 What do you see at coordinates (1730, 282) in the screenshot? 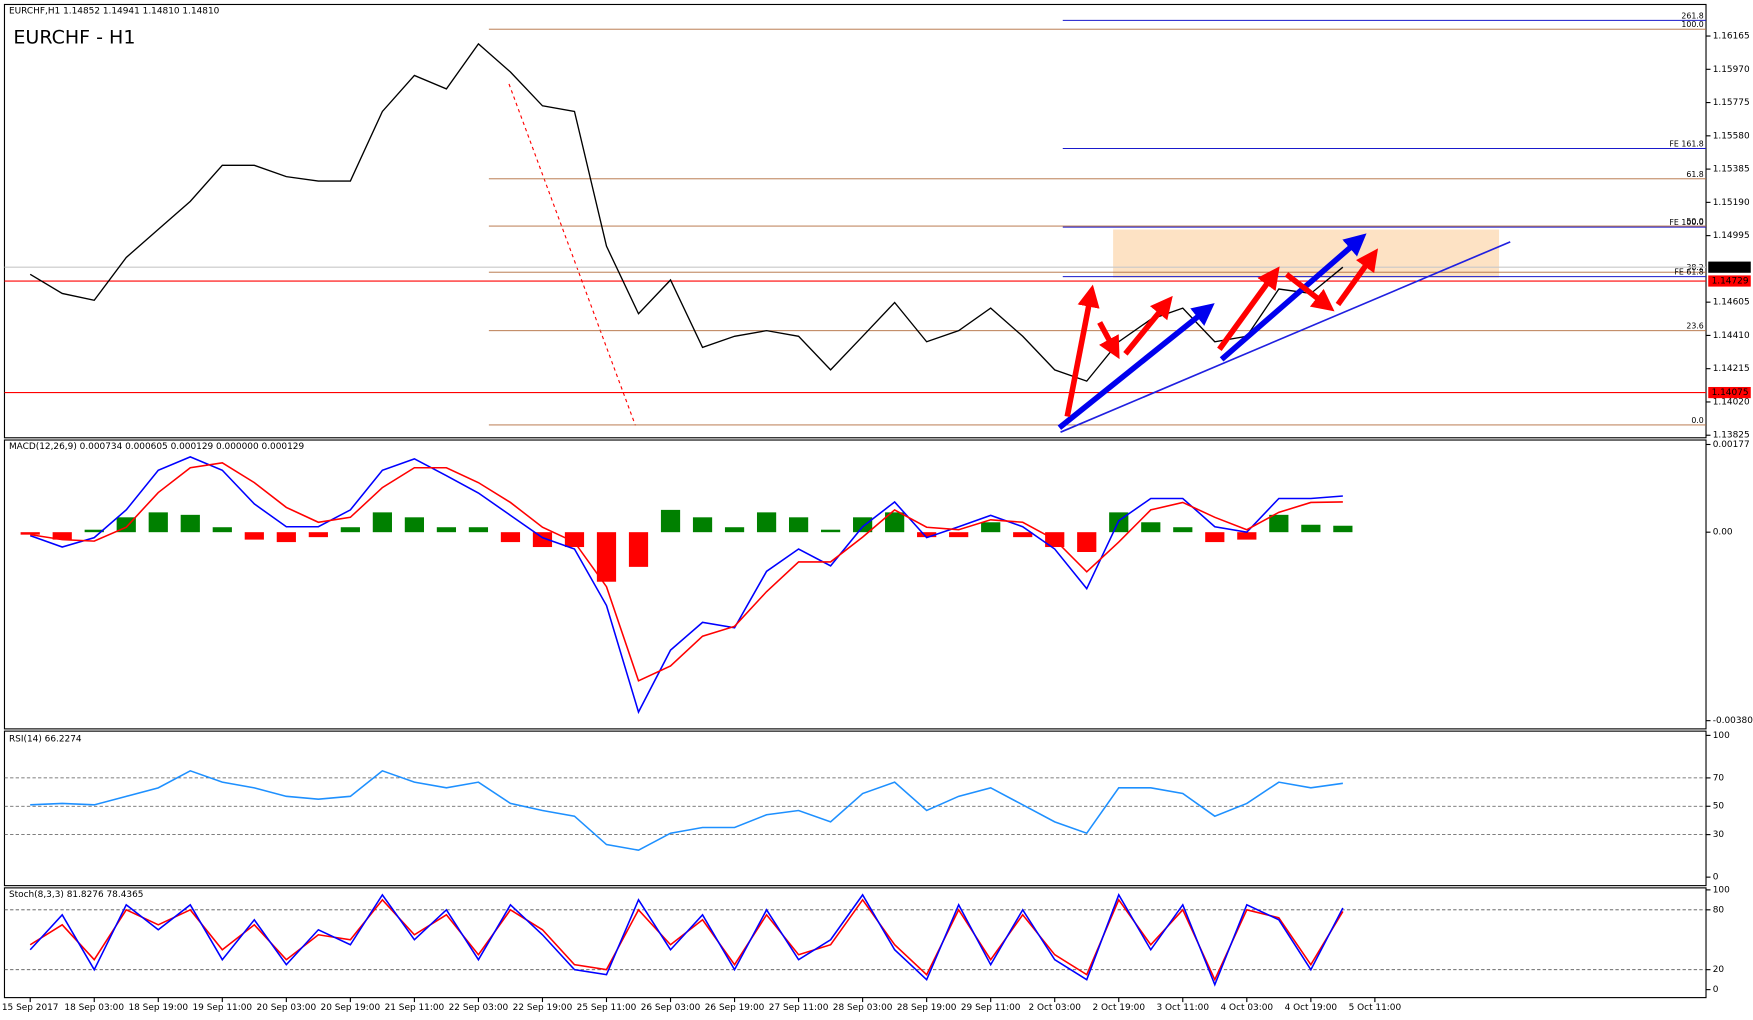
I see `price-tag-label: 1.14729` at bounding box center [1730, 282].